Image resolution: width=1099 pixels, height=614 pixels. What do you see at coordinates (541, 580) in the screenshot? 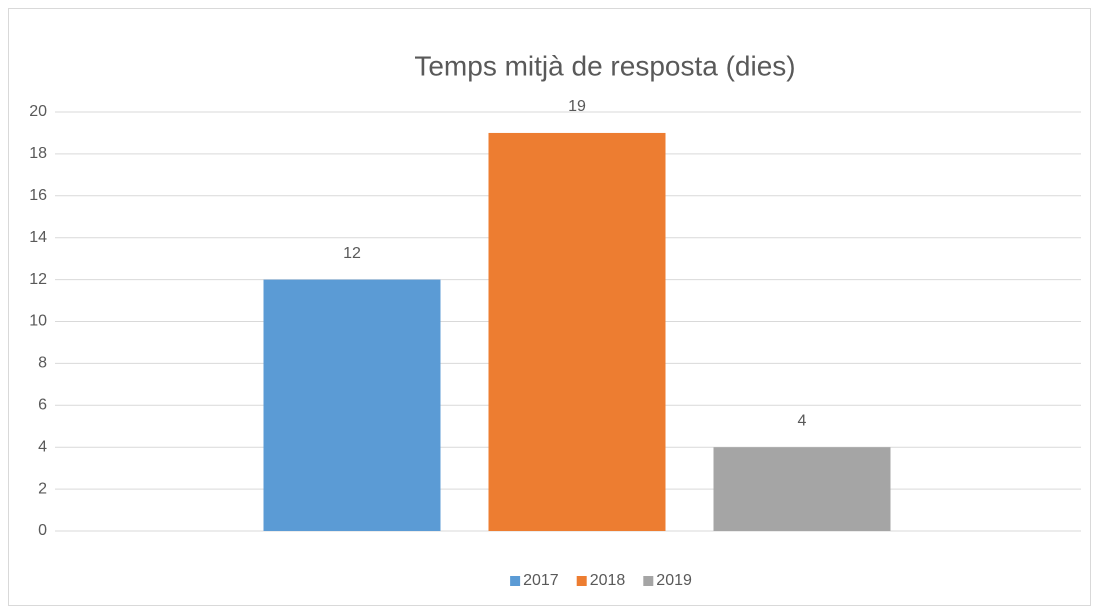
I see `legend-label: 2017` at bounding box center [541, 580].